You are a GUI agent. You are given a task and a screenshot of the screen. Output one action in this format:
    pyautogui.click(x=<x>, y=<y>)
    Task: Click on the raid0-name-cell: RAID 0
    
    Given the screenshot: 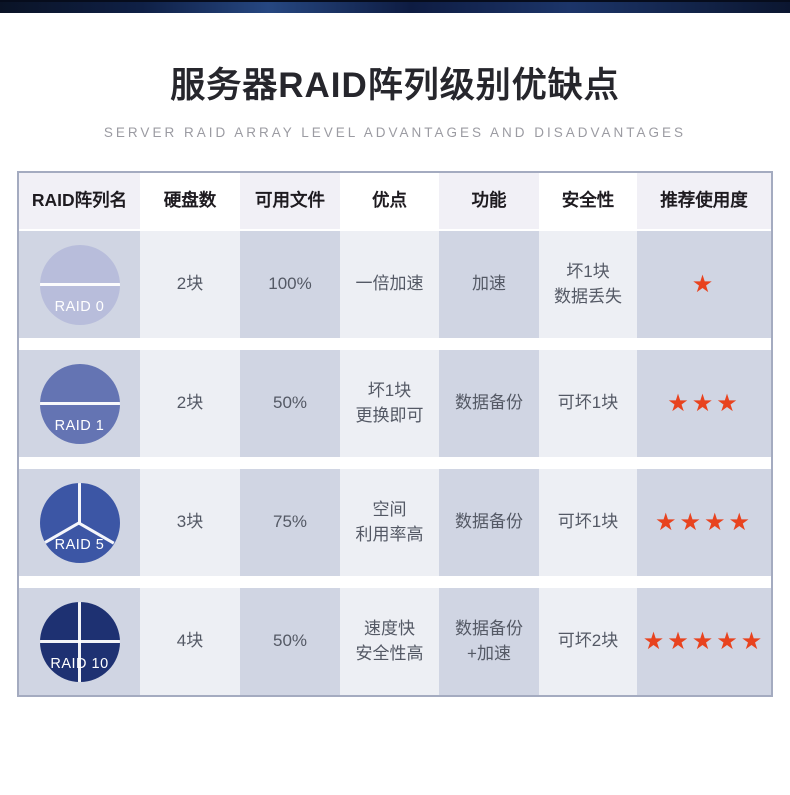 What is the action you would take?
    pyautogui.click(x=79, y=284)
    